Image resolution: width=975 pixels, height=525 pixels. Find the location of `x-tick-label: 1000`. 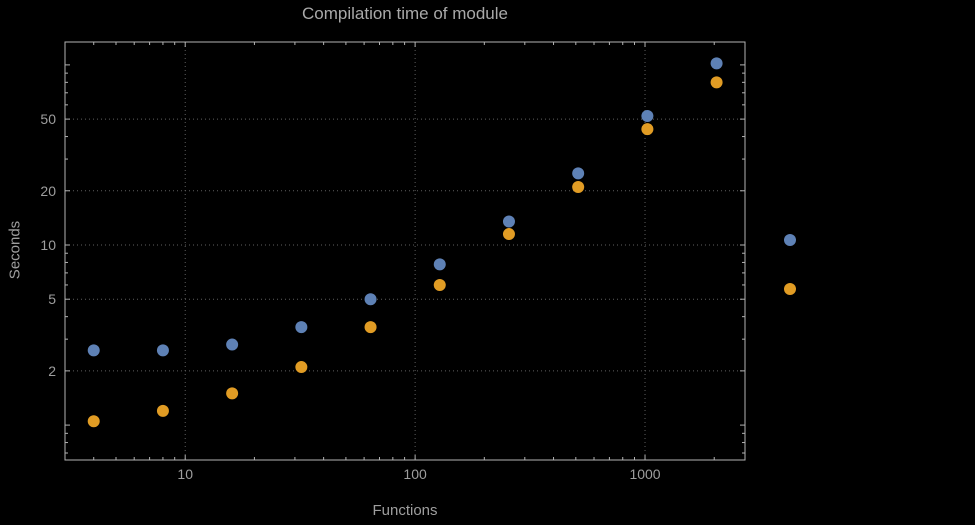

x-tick-label: 1000 is located at coordinates (644, 474).